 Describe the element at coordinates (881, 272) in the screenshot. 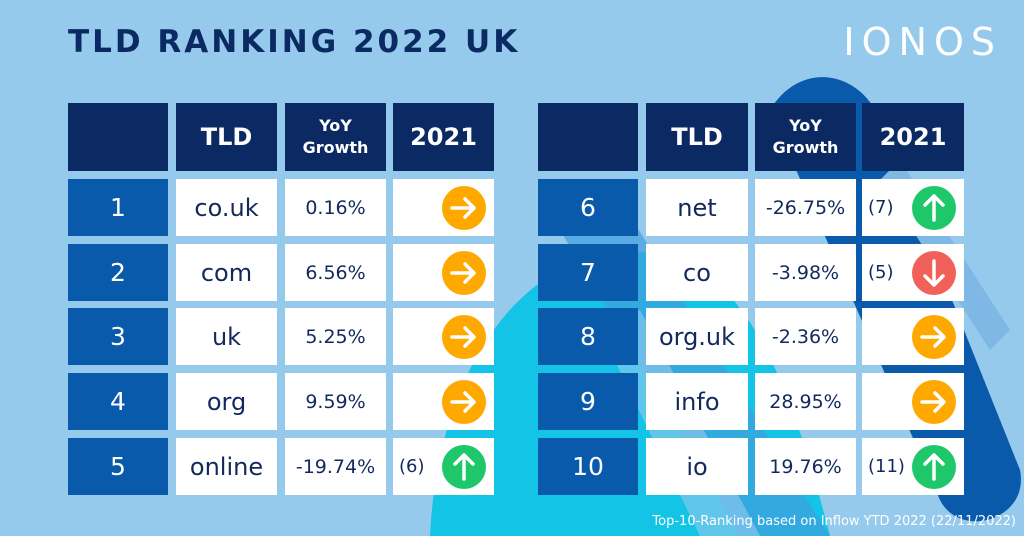

I see `previous-rank: (5)` at that location.